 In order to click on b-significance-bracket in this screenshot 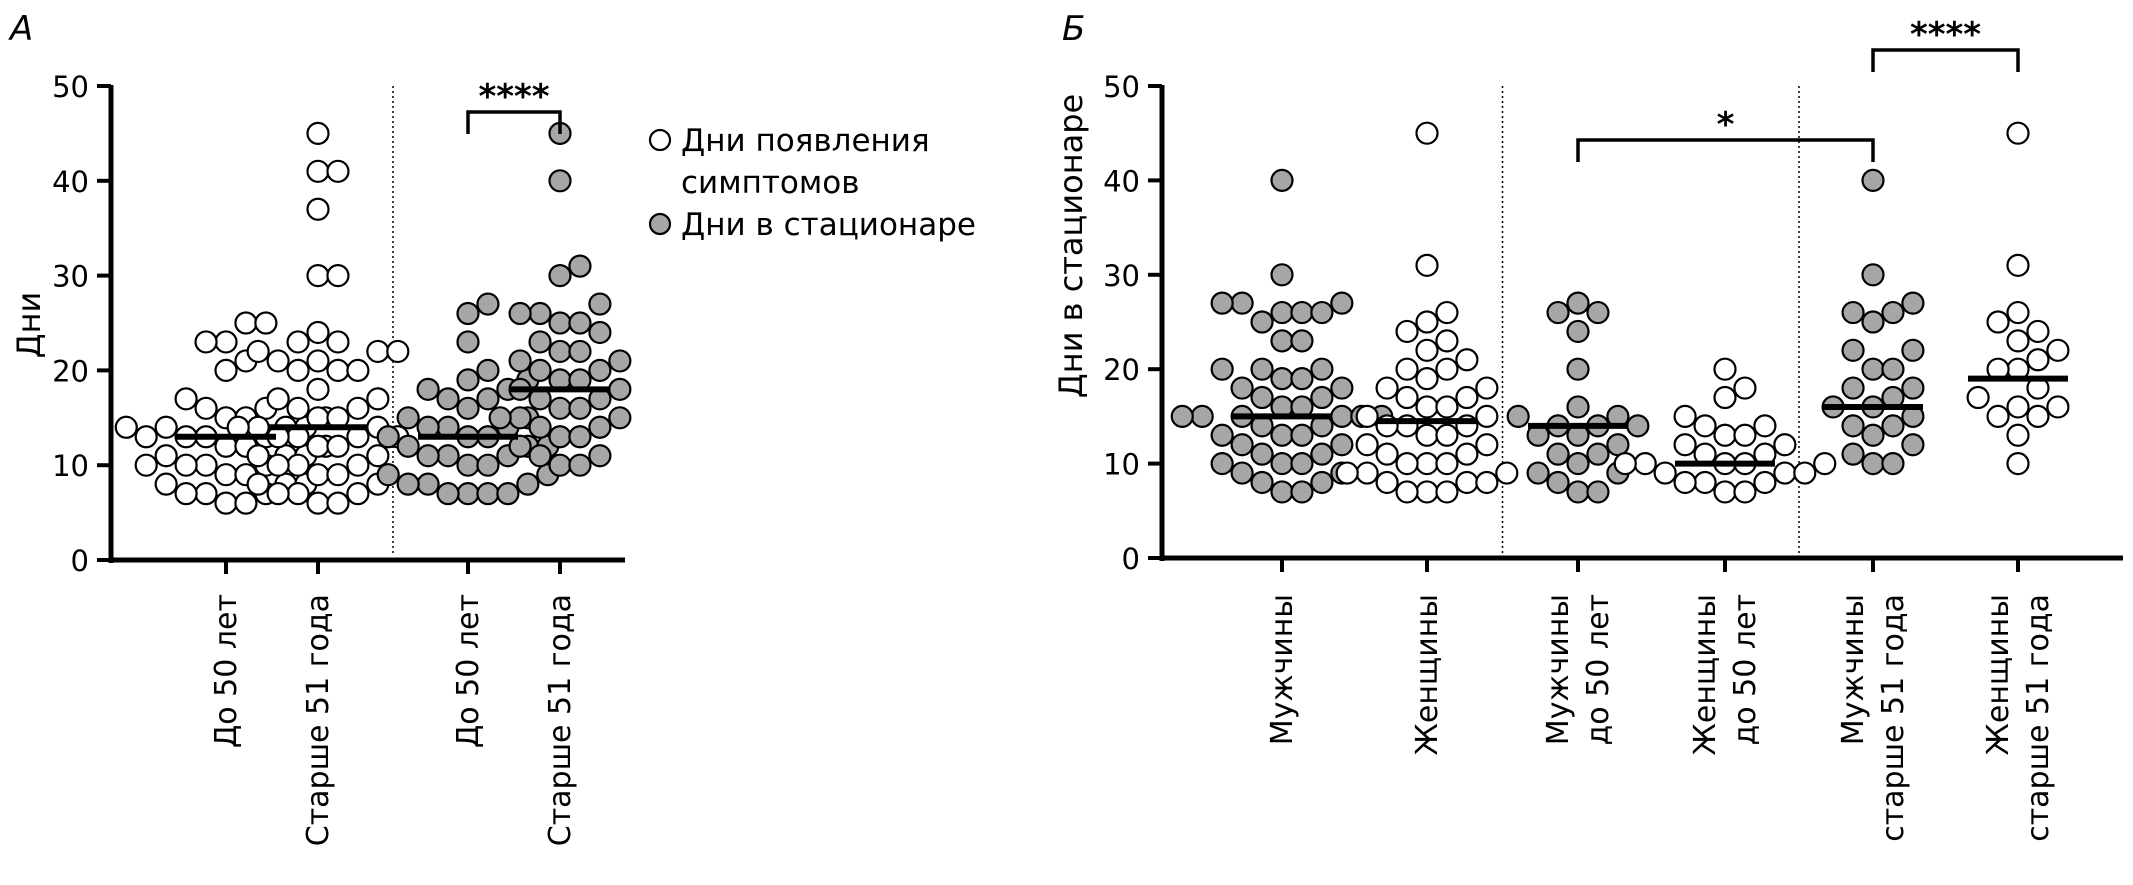, I will do `click(1945, 60)`.